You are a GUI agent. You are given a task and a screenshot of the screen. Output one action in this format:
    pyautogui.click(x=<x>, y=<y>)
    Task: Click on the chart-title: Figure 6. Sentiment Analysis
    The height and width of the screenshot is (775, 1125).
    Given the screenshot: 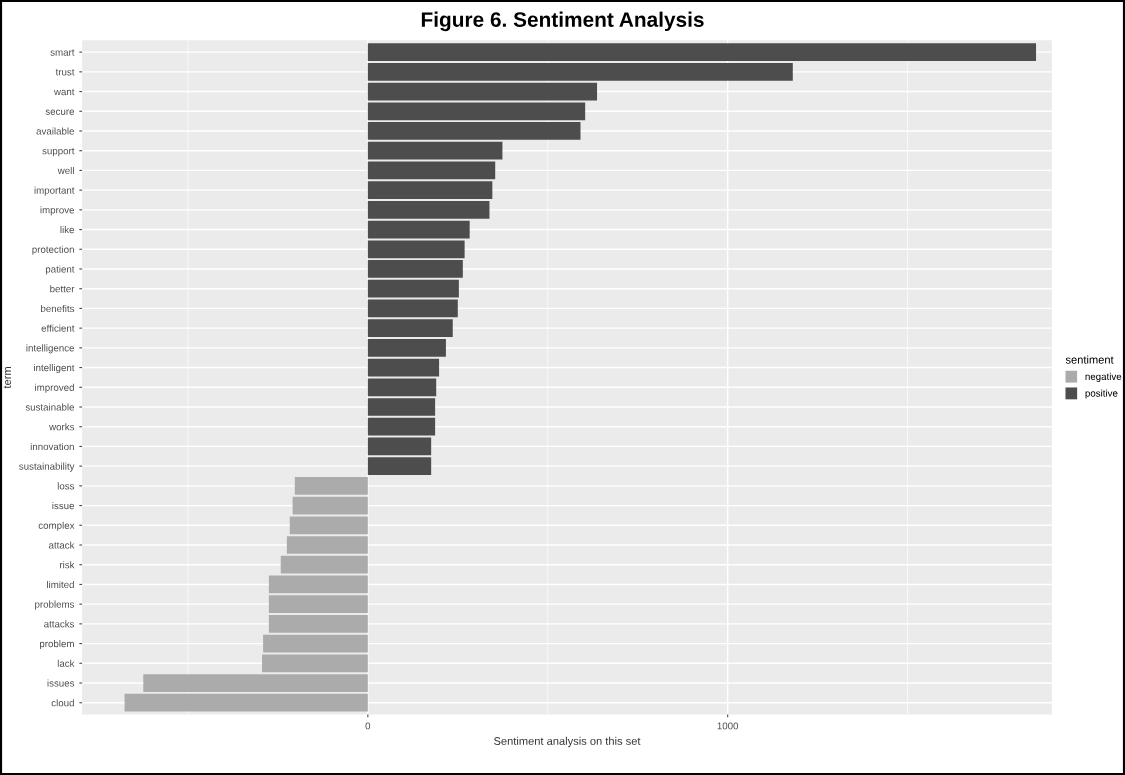 What is the action you would take?
    pyautogui.click(x=562, y=21)
    